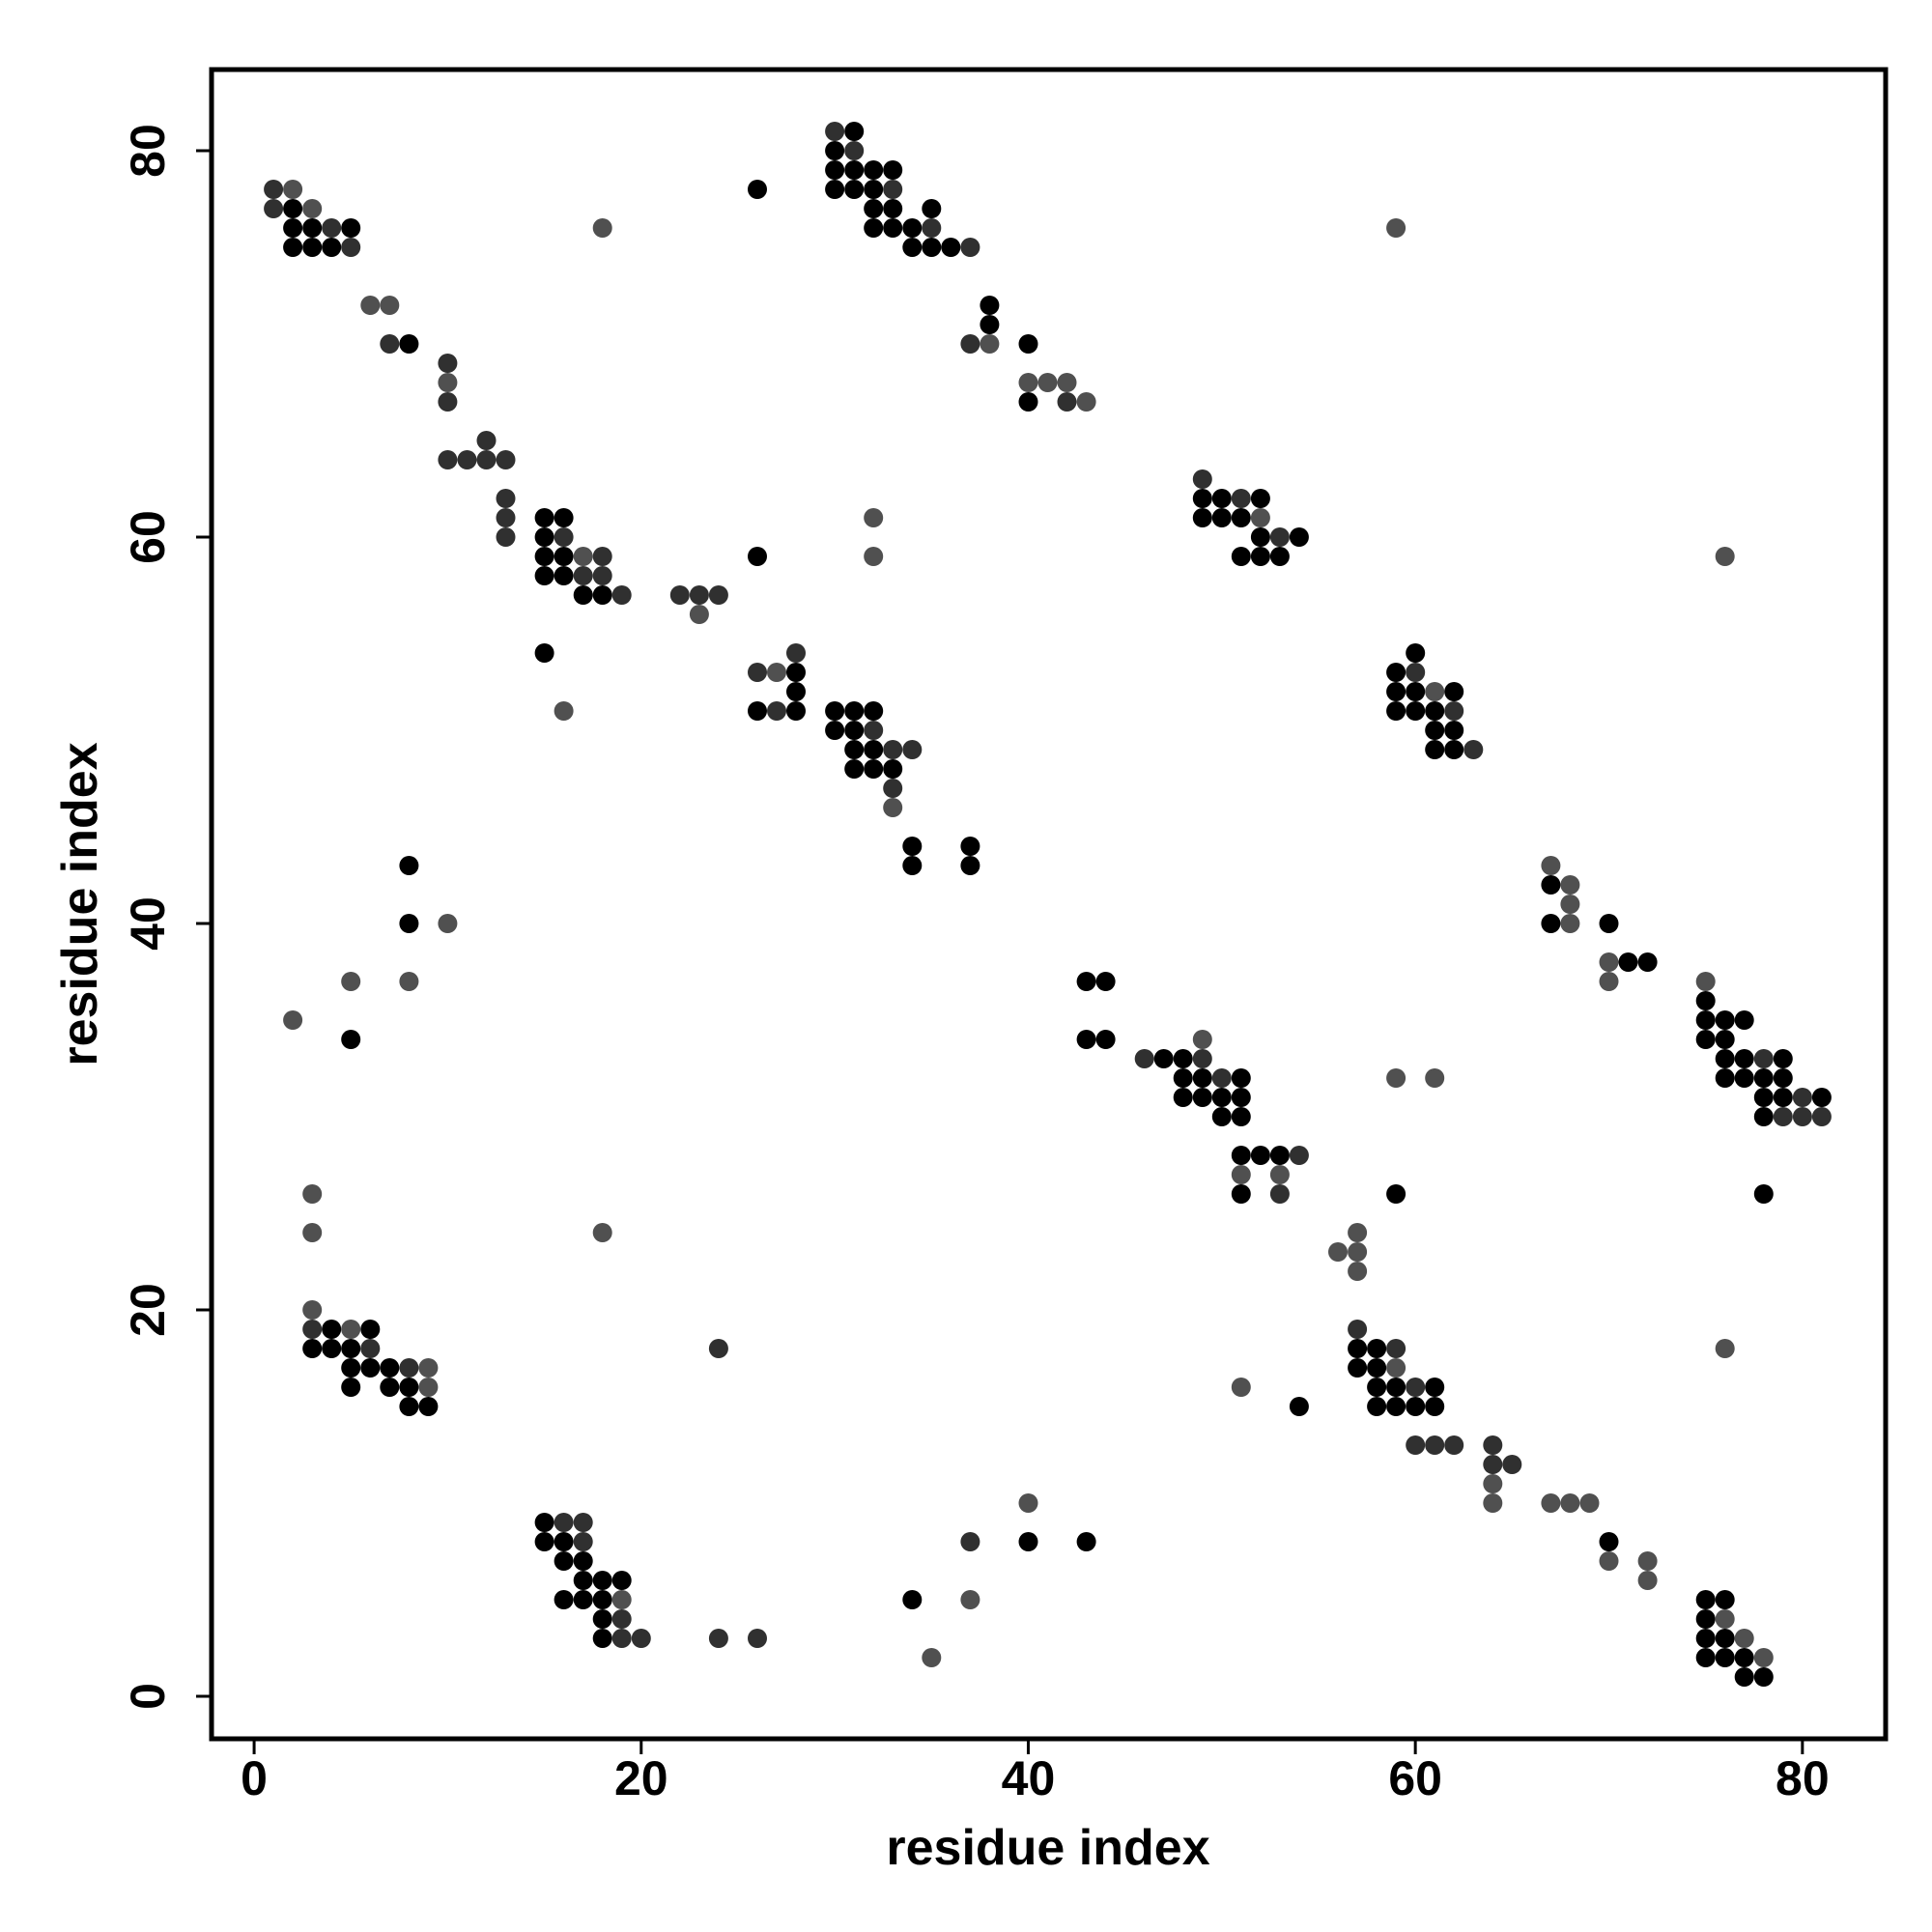 The height and width of the screenshot is (1932, 1932). What do you see at coordinates (1047, 1848) in the screenshot?
I see `x-axis-title: residue index` at bounding box center [1047, 1848].